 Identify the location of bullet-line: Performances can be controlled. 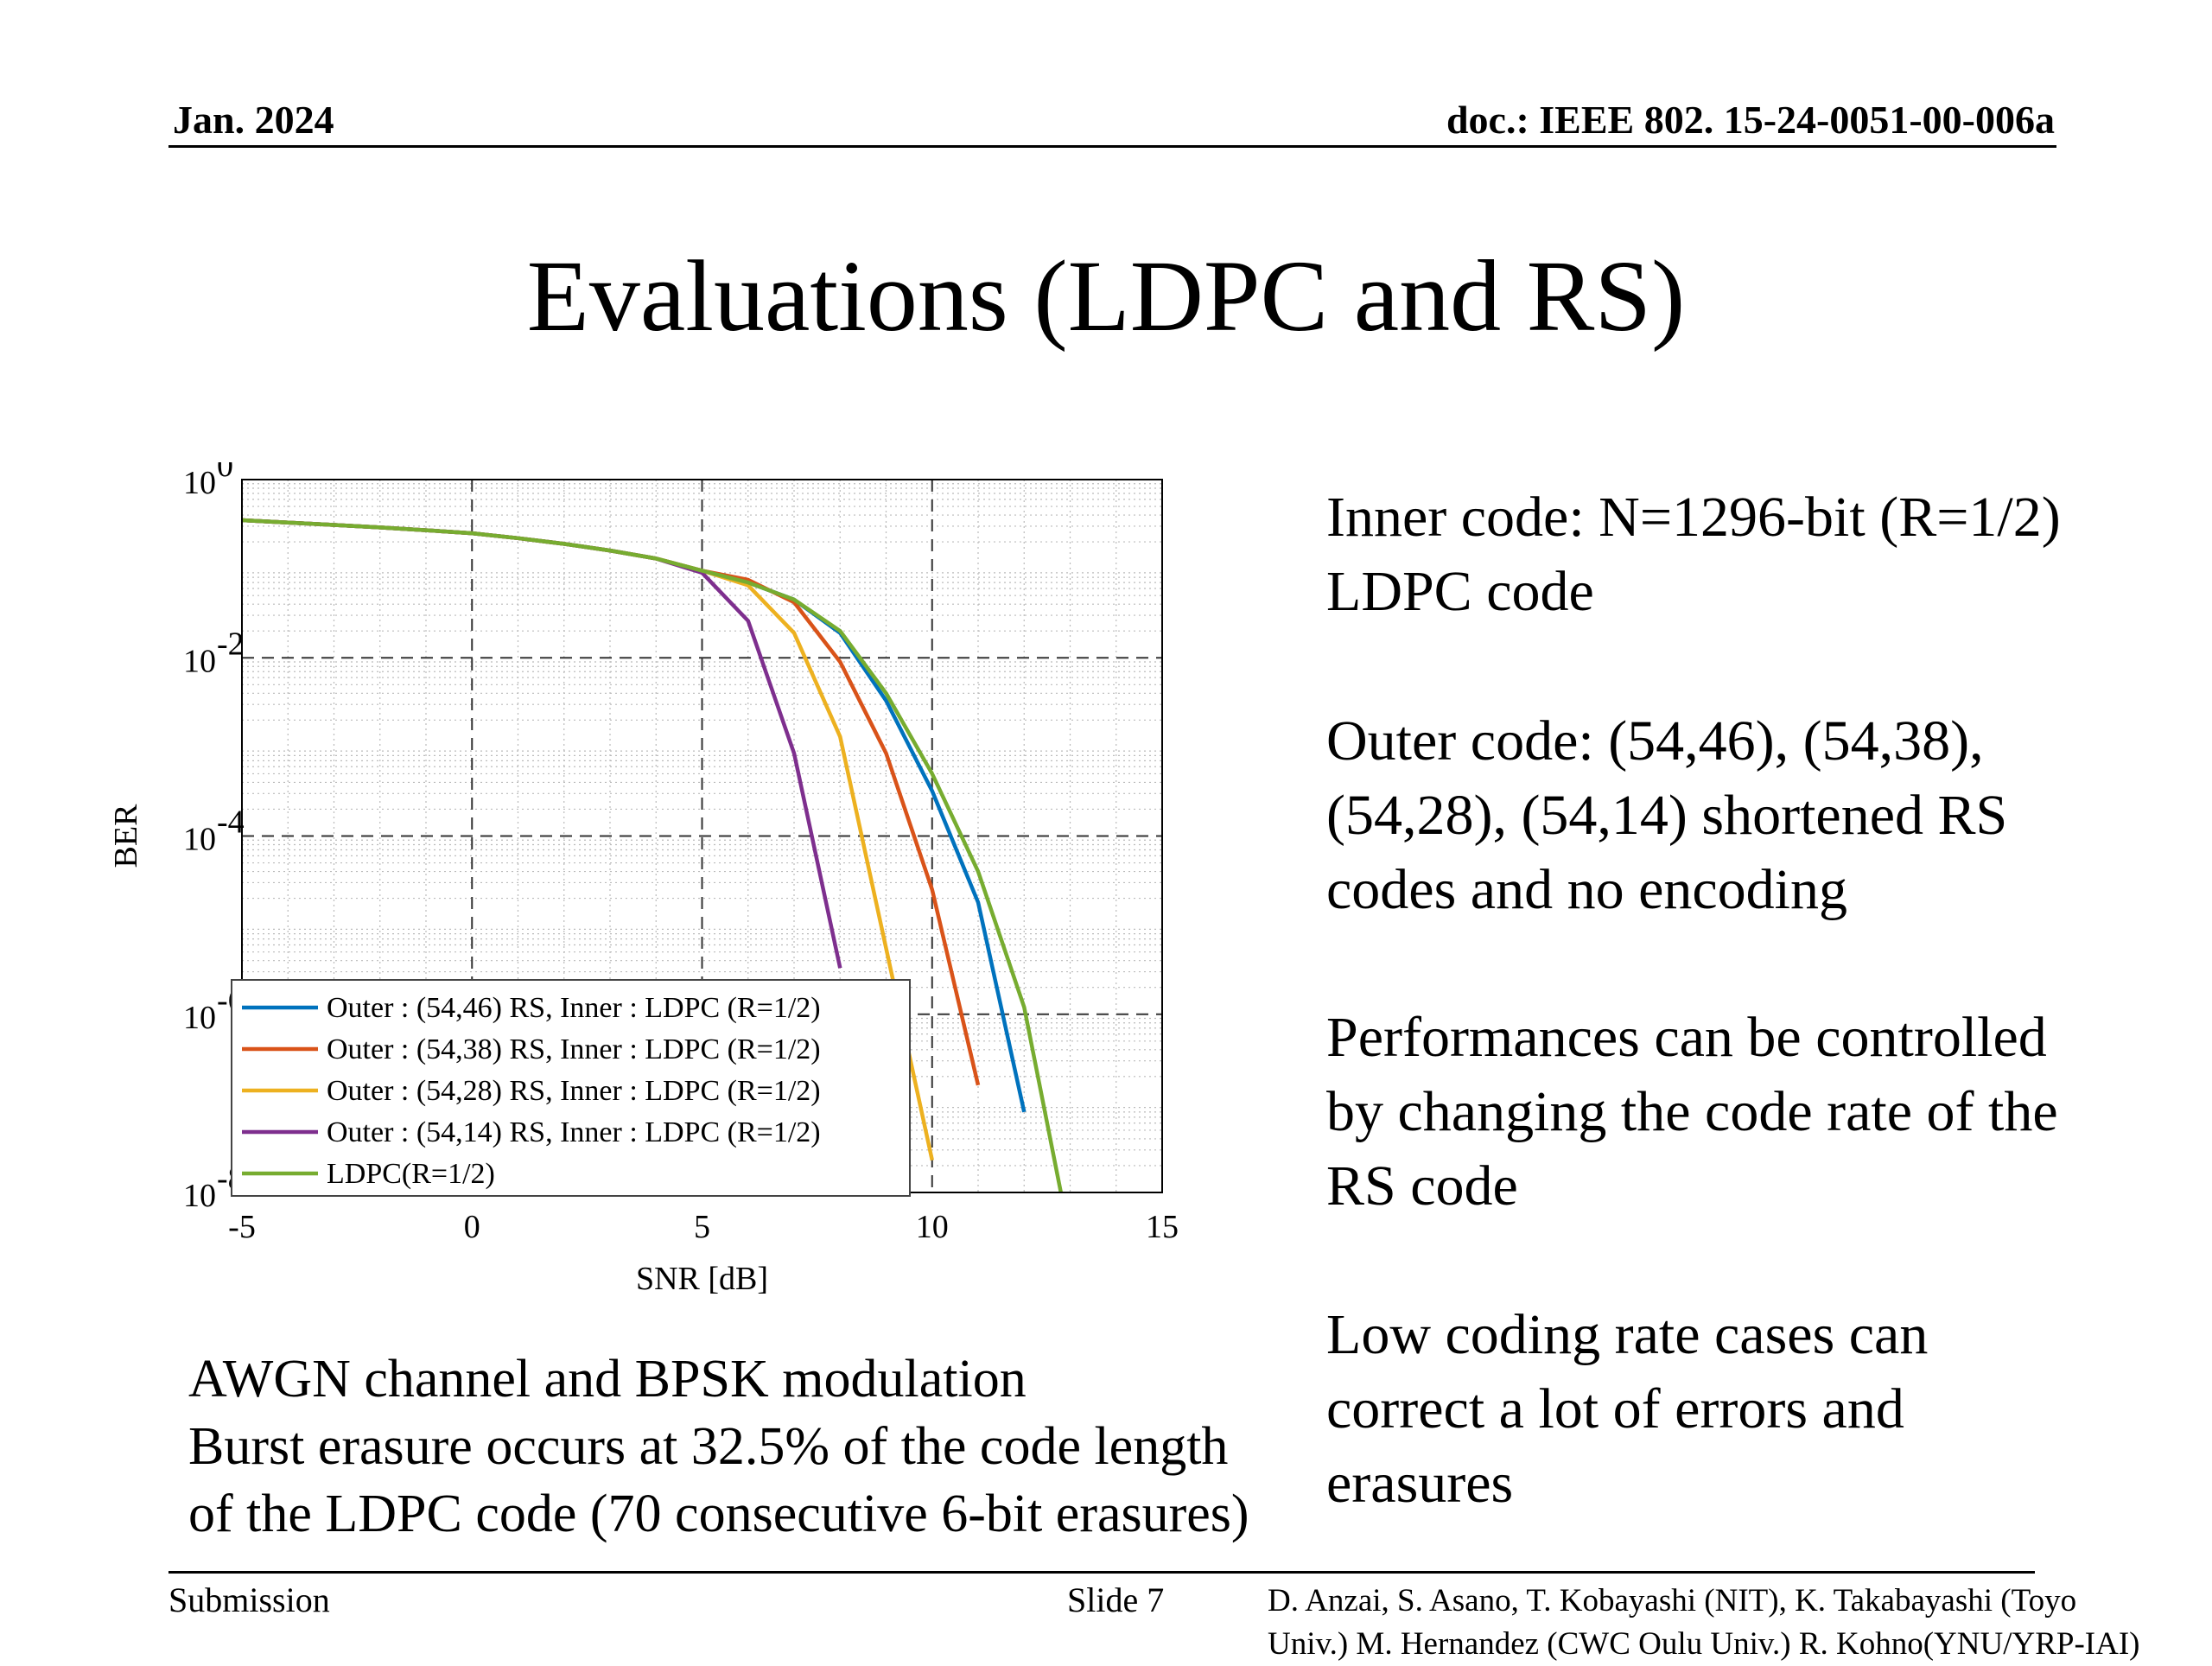
(1686, 1037).